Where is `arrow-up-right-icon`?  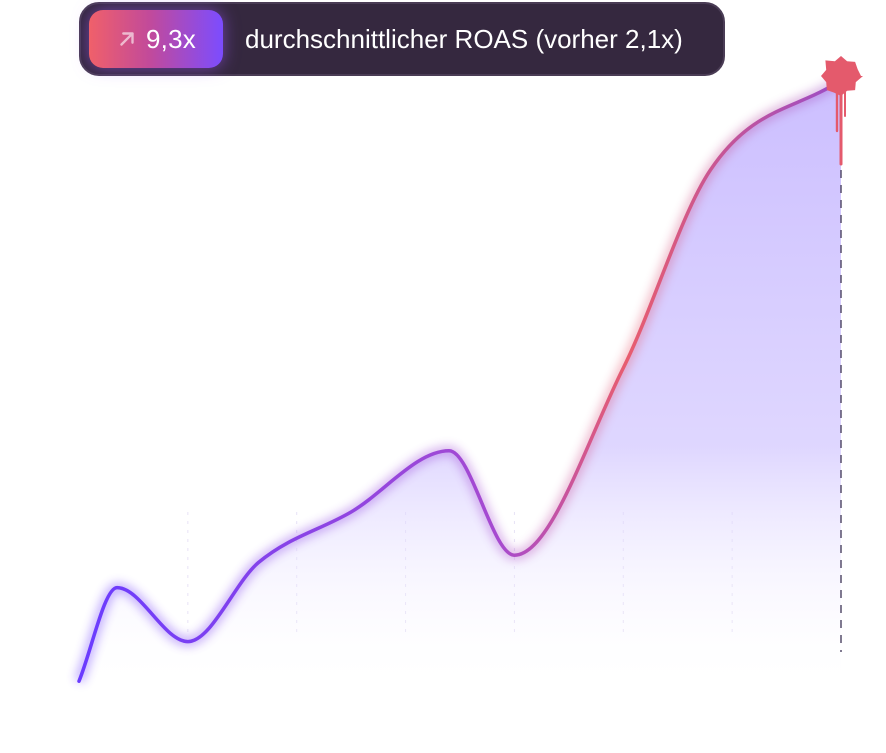 arrow-up-right-icon is located at coordinates (127, 39).